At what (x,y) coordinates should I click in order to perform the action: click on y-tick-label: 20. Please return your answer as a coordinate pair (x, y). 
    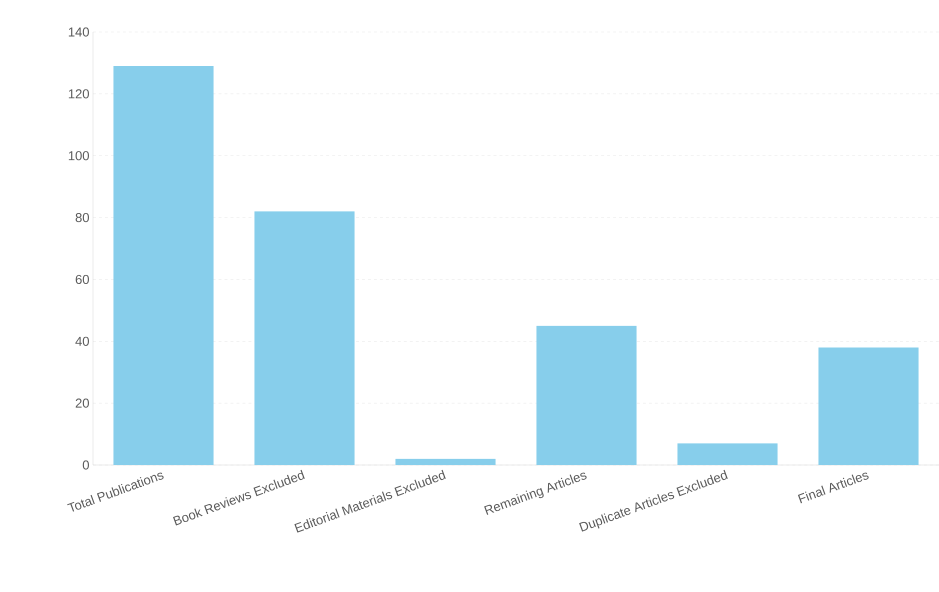
    Looking at the image, I should click on (82, 403).